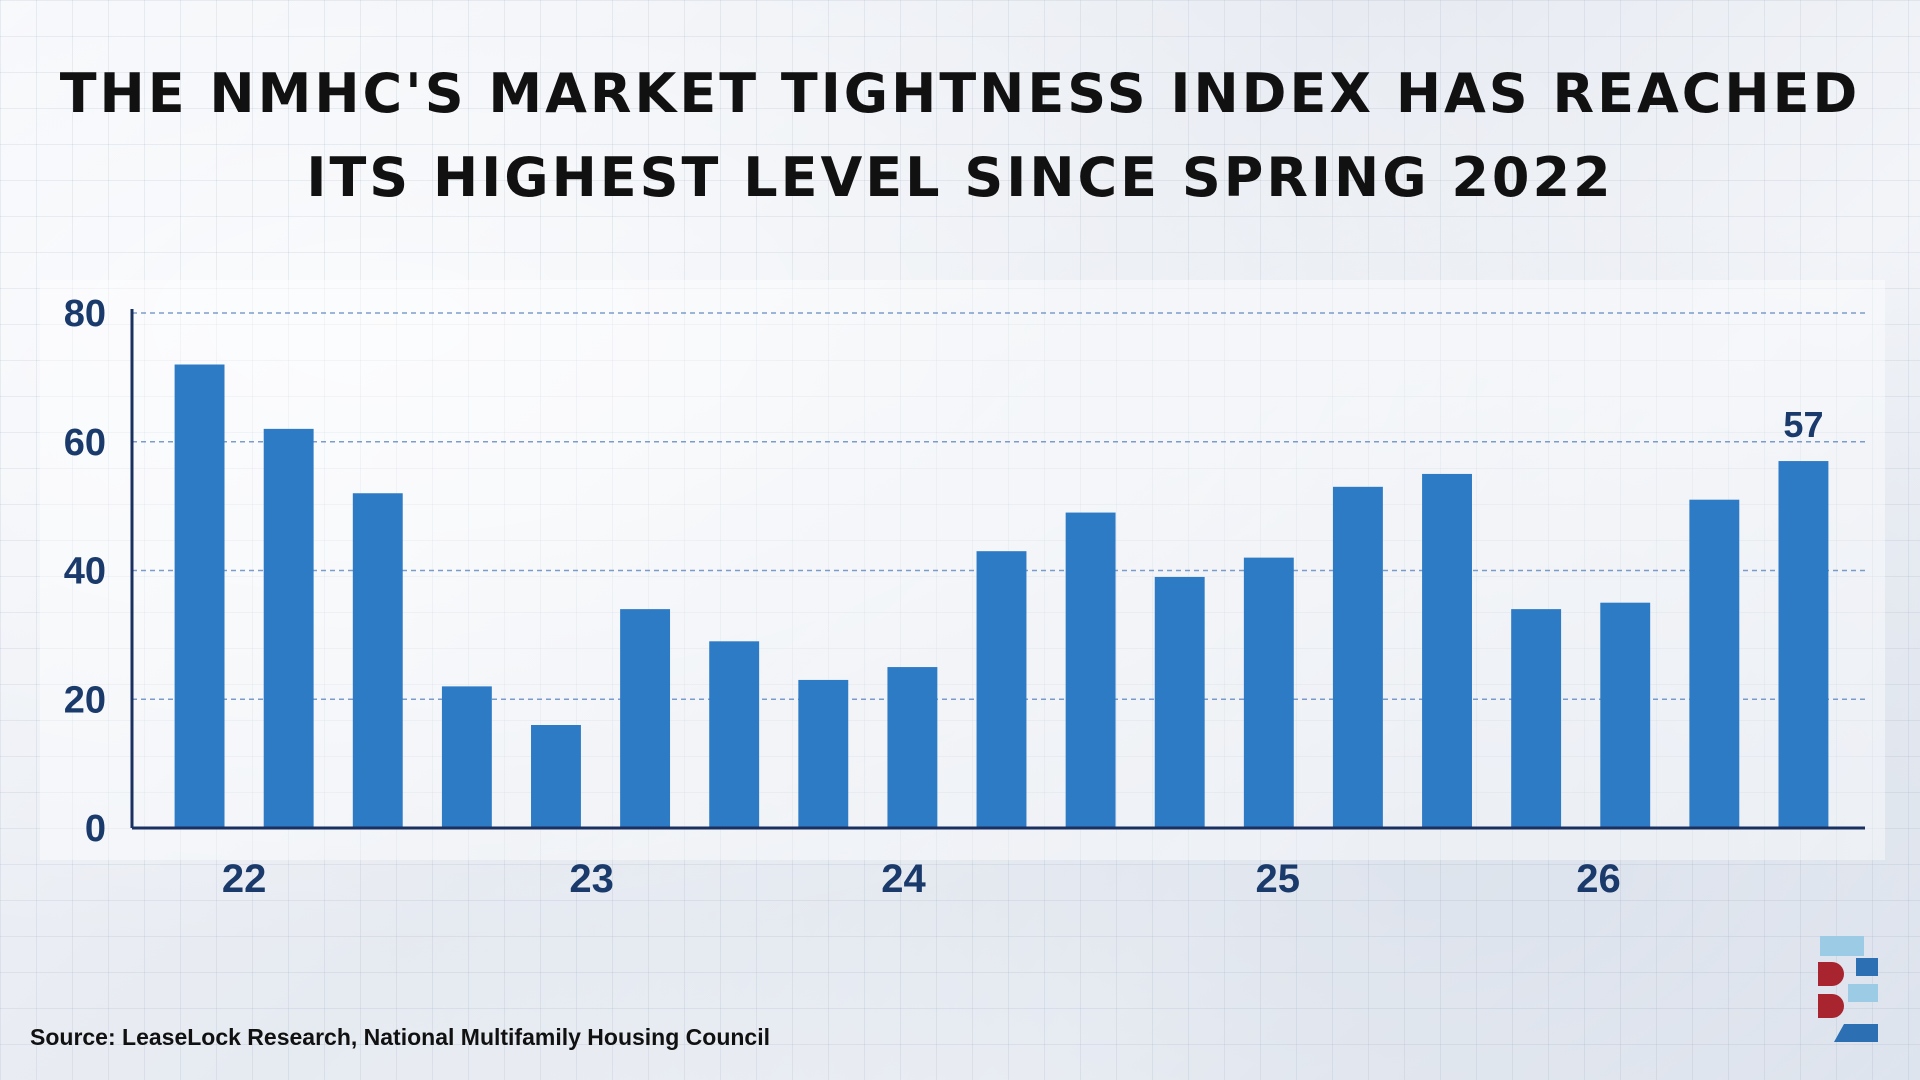 Image resolution: width=1920 pixels, height=1080 pixels. What do you see at coordinates (1803, 424) in the screenshot?
I see `data-label: 57` at bounding box center [1803, 424].